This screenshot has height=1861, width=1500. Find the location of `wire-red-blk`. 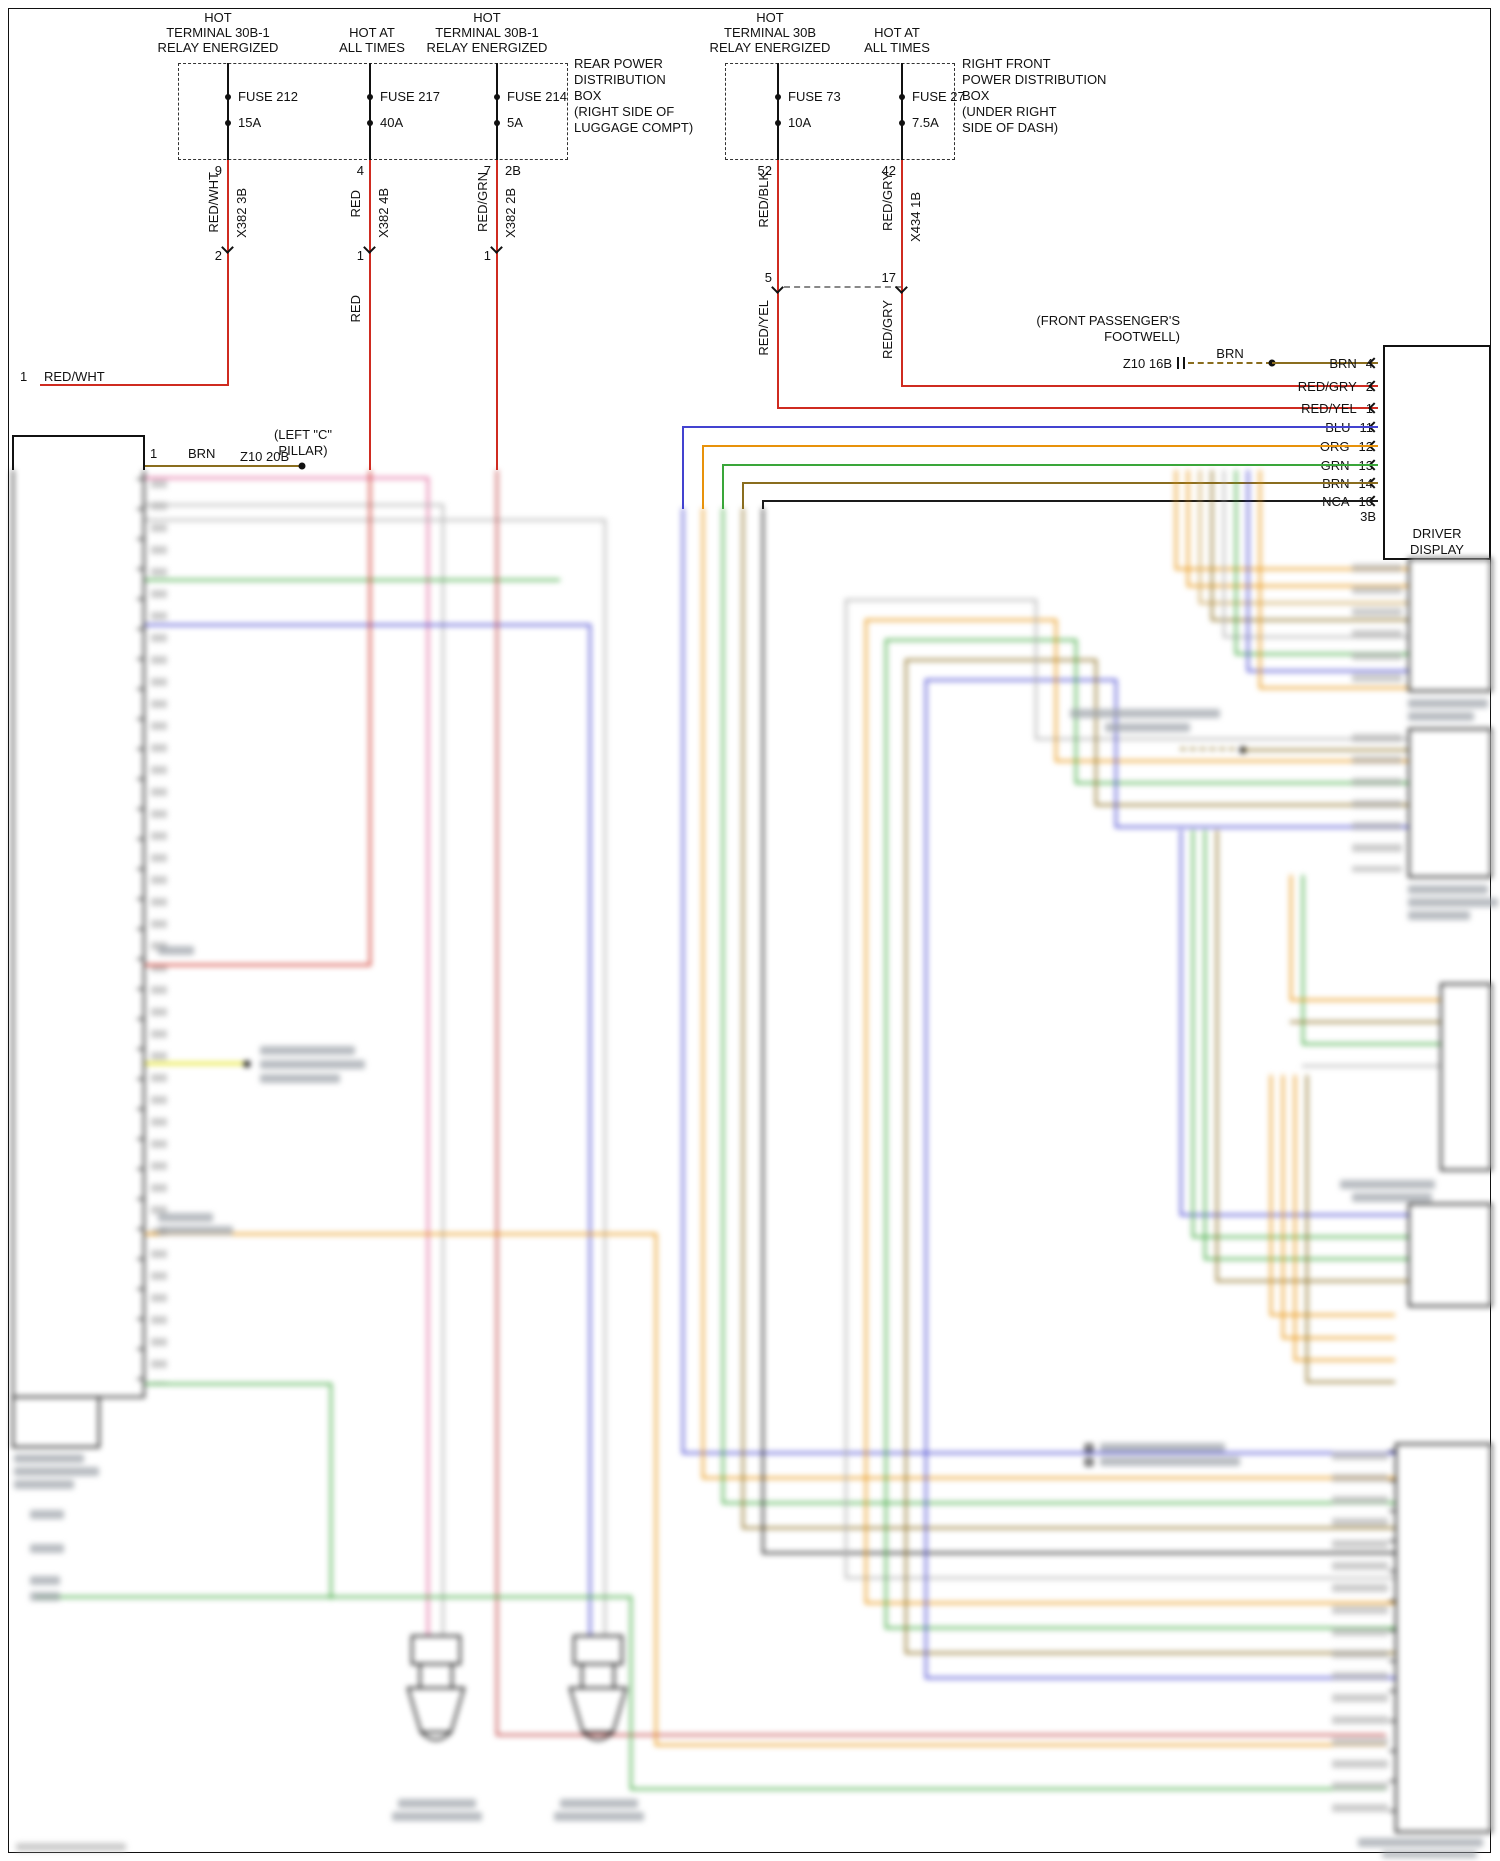

wire-red-blk is located at coordinates (778, 284).